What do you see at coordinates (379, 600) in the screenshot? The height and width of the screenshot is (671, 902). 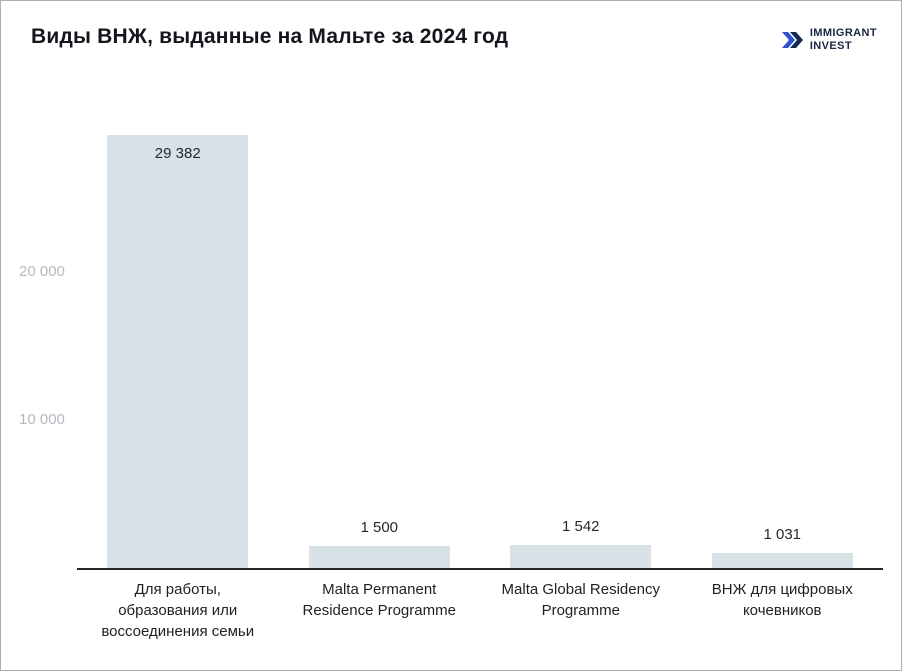 I see `x-axis-category-label: Malta Permanent Residence Programme` at bounding box center [379, 600].